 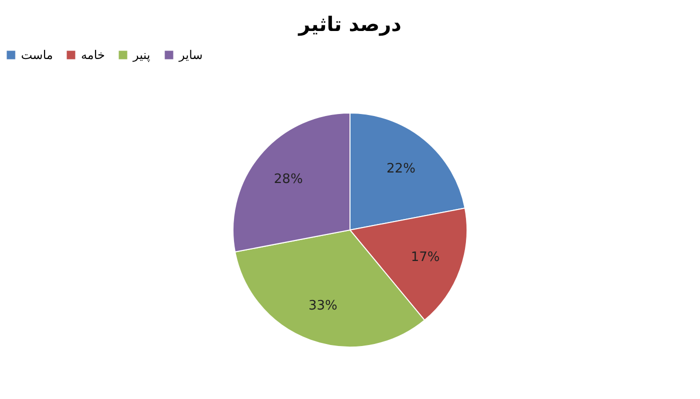 What do you see at coordinates (350, 24) in the screenshot?
I see `chart-title: درصد تاثیر` at bounding box center [350, 24].